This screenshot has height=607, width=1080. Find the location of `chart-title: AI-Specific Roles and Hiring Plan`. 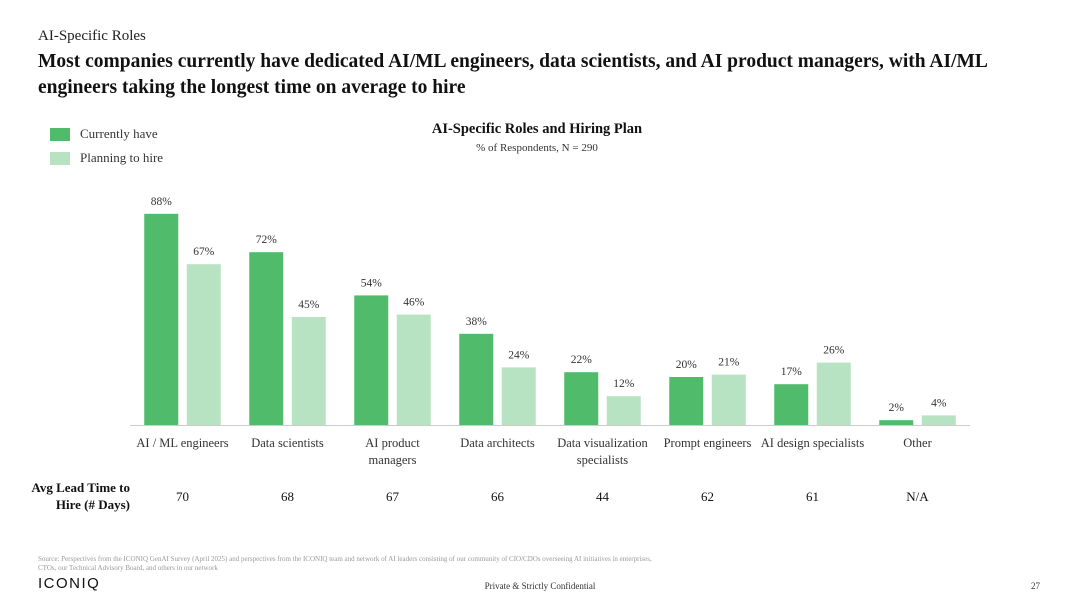

chart-title: AI-Specific Roles and Hiring Plan is located at coordinates (537, 129).